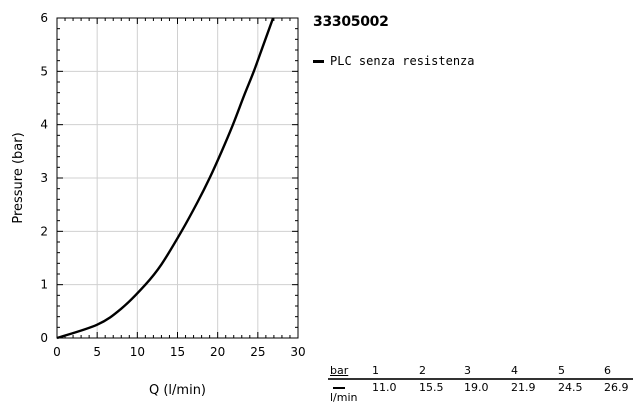 The width and height of the screenshot is (635, 406). Describe the element at coordinates (177, 352) in the screenshot. I see `x-tick-label: 15` at that location.